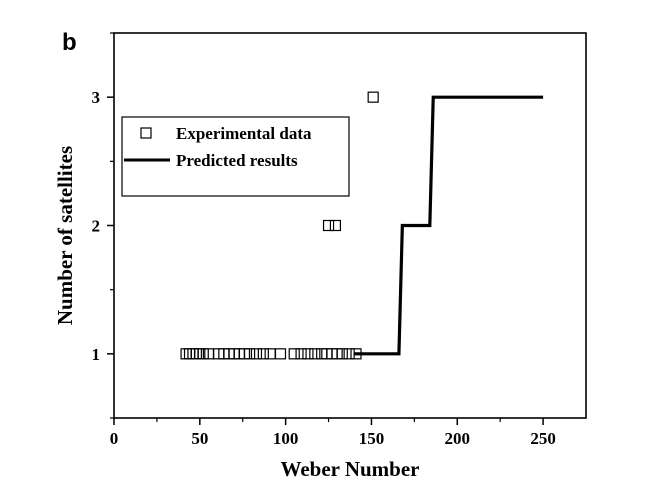 Image resolution: width=672 pixels, height=494 pixels. Describe the element at coordinates (244, 133) in the screenshot. I see `legend-label-experimental: Experimental data` at that location.